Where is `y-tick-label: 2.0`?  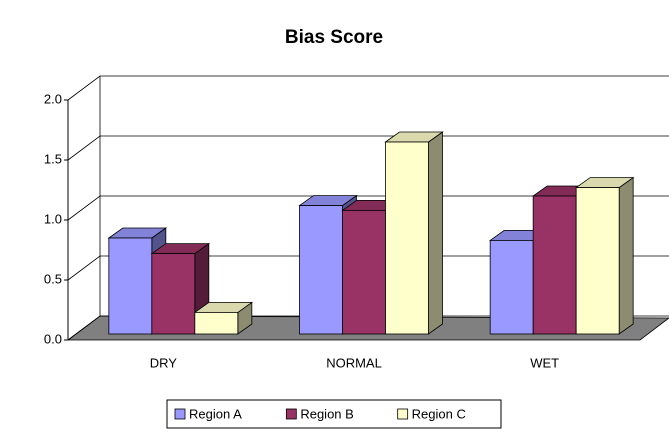 y-tick-label: 2.0 is located at coordinates (53, 98).